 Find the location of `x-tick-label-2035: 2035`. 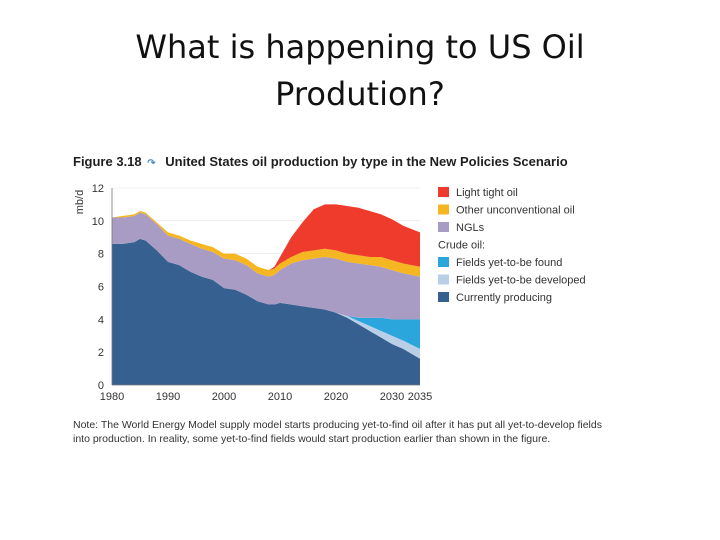

x-tick-label-2035: 2035 is located at coordinates (420, 397).